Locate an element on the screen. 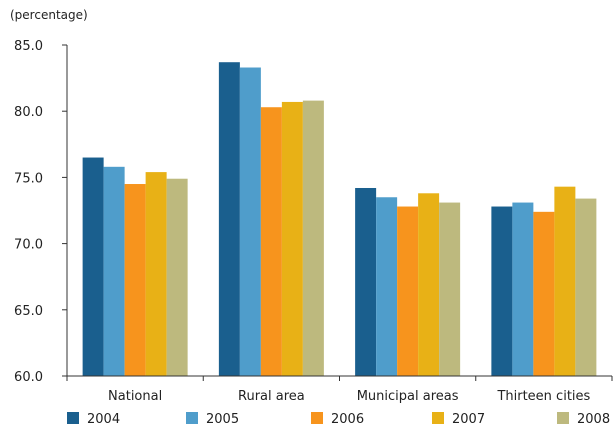 The height and width of the screenshot is (433, 616). bar-2005-national is located at coordinates (114, 271).